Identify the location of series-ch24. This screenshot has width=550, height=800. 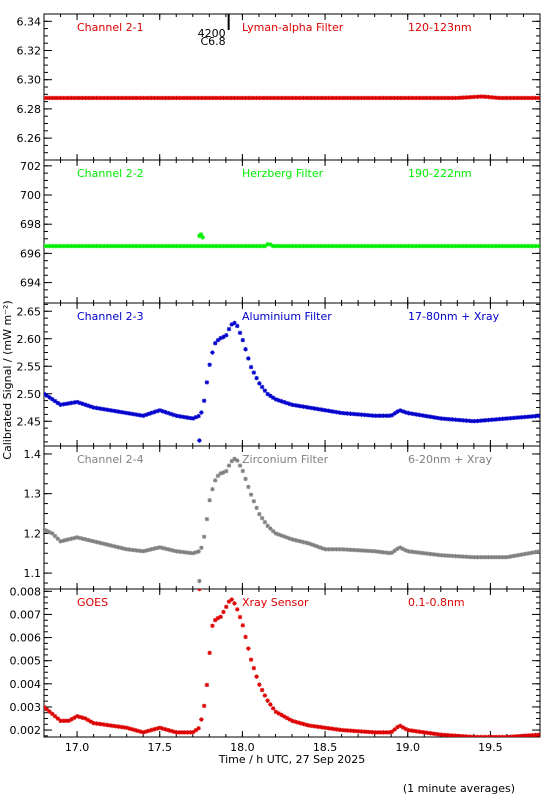
(292, 520).